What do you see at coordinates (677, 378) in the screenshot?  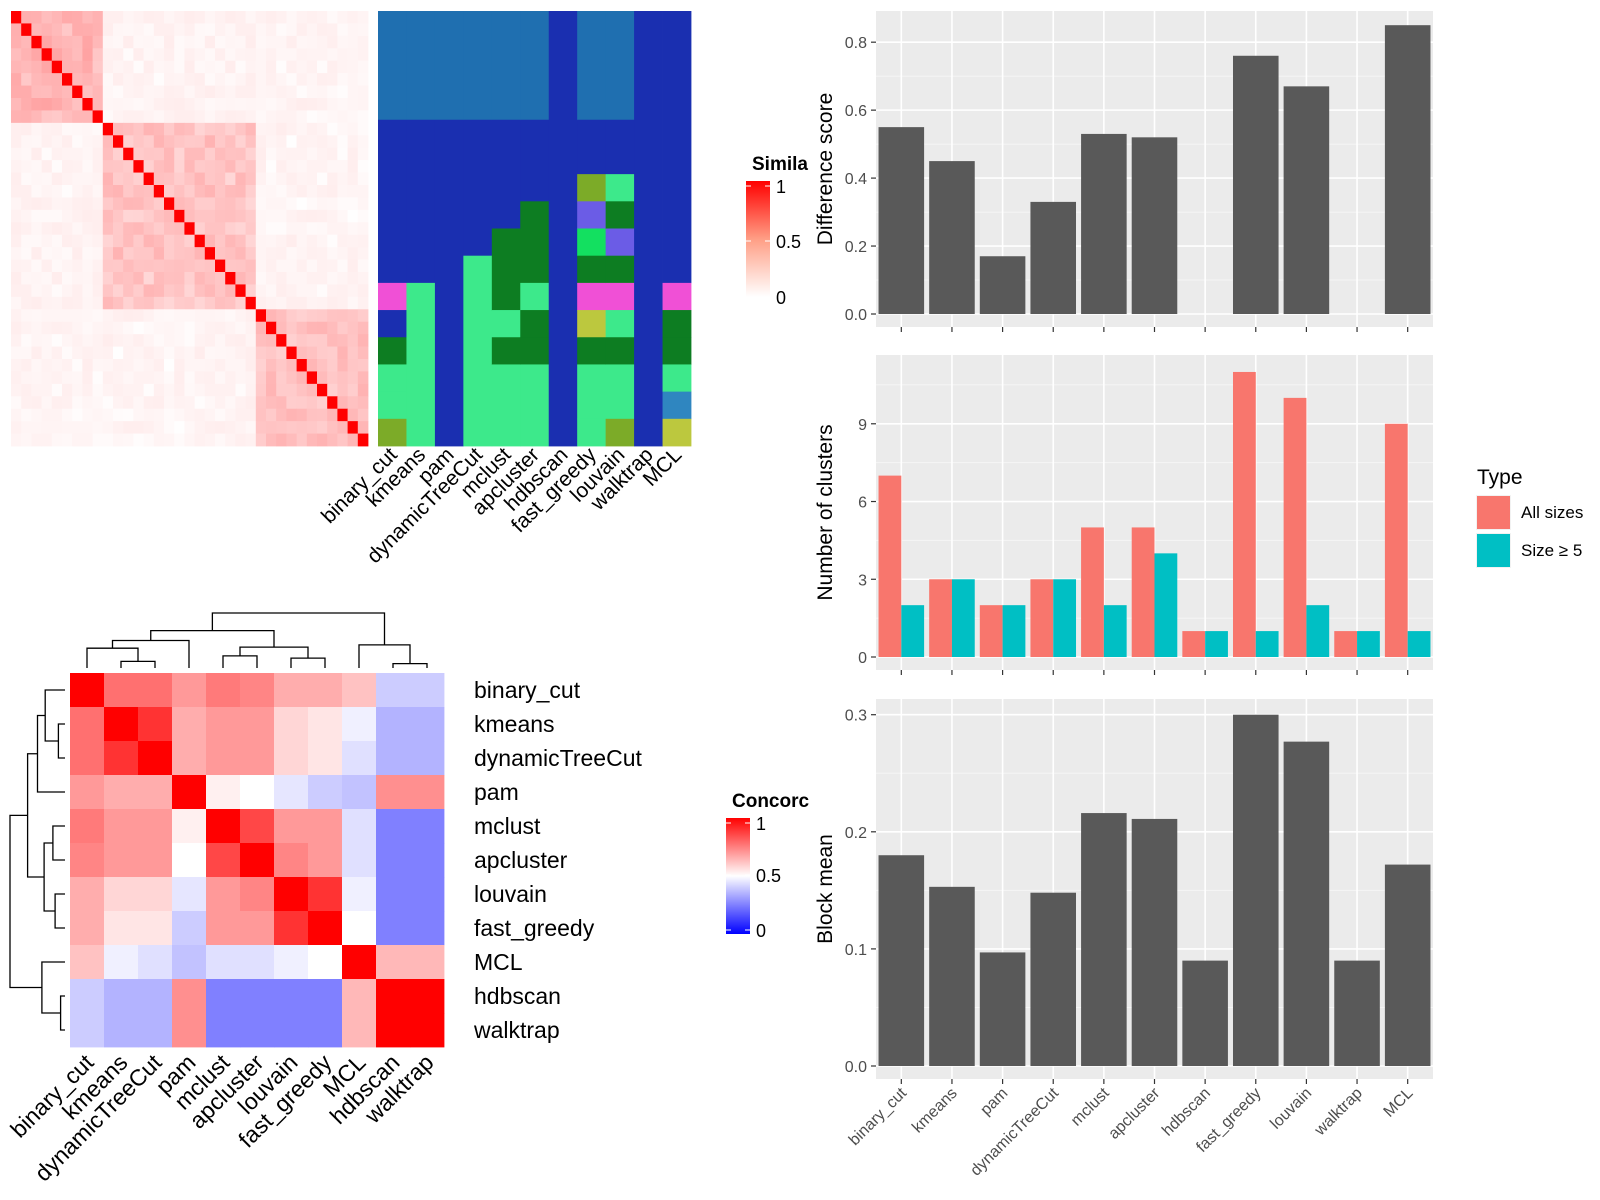 I see `membership-cell-MCL` at bounding box center [677, 378].